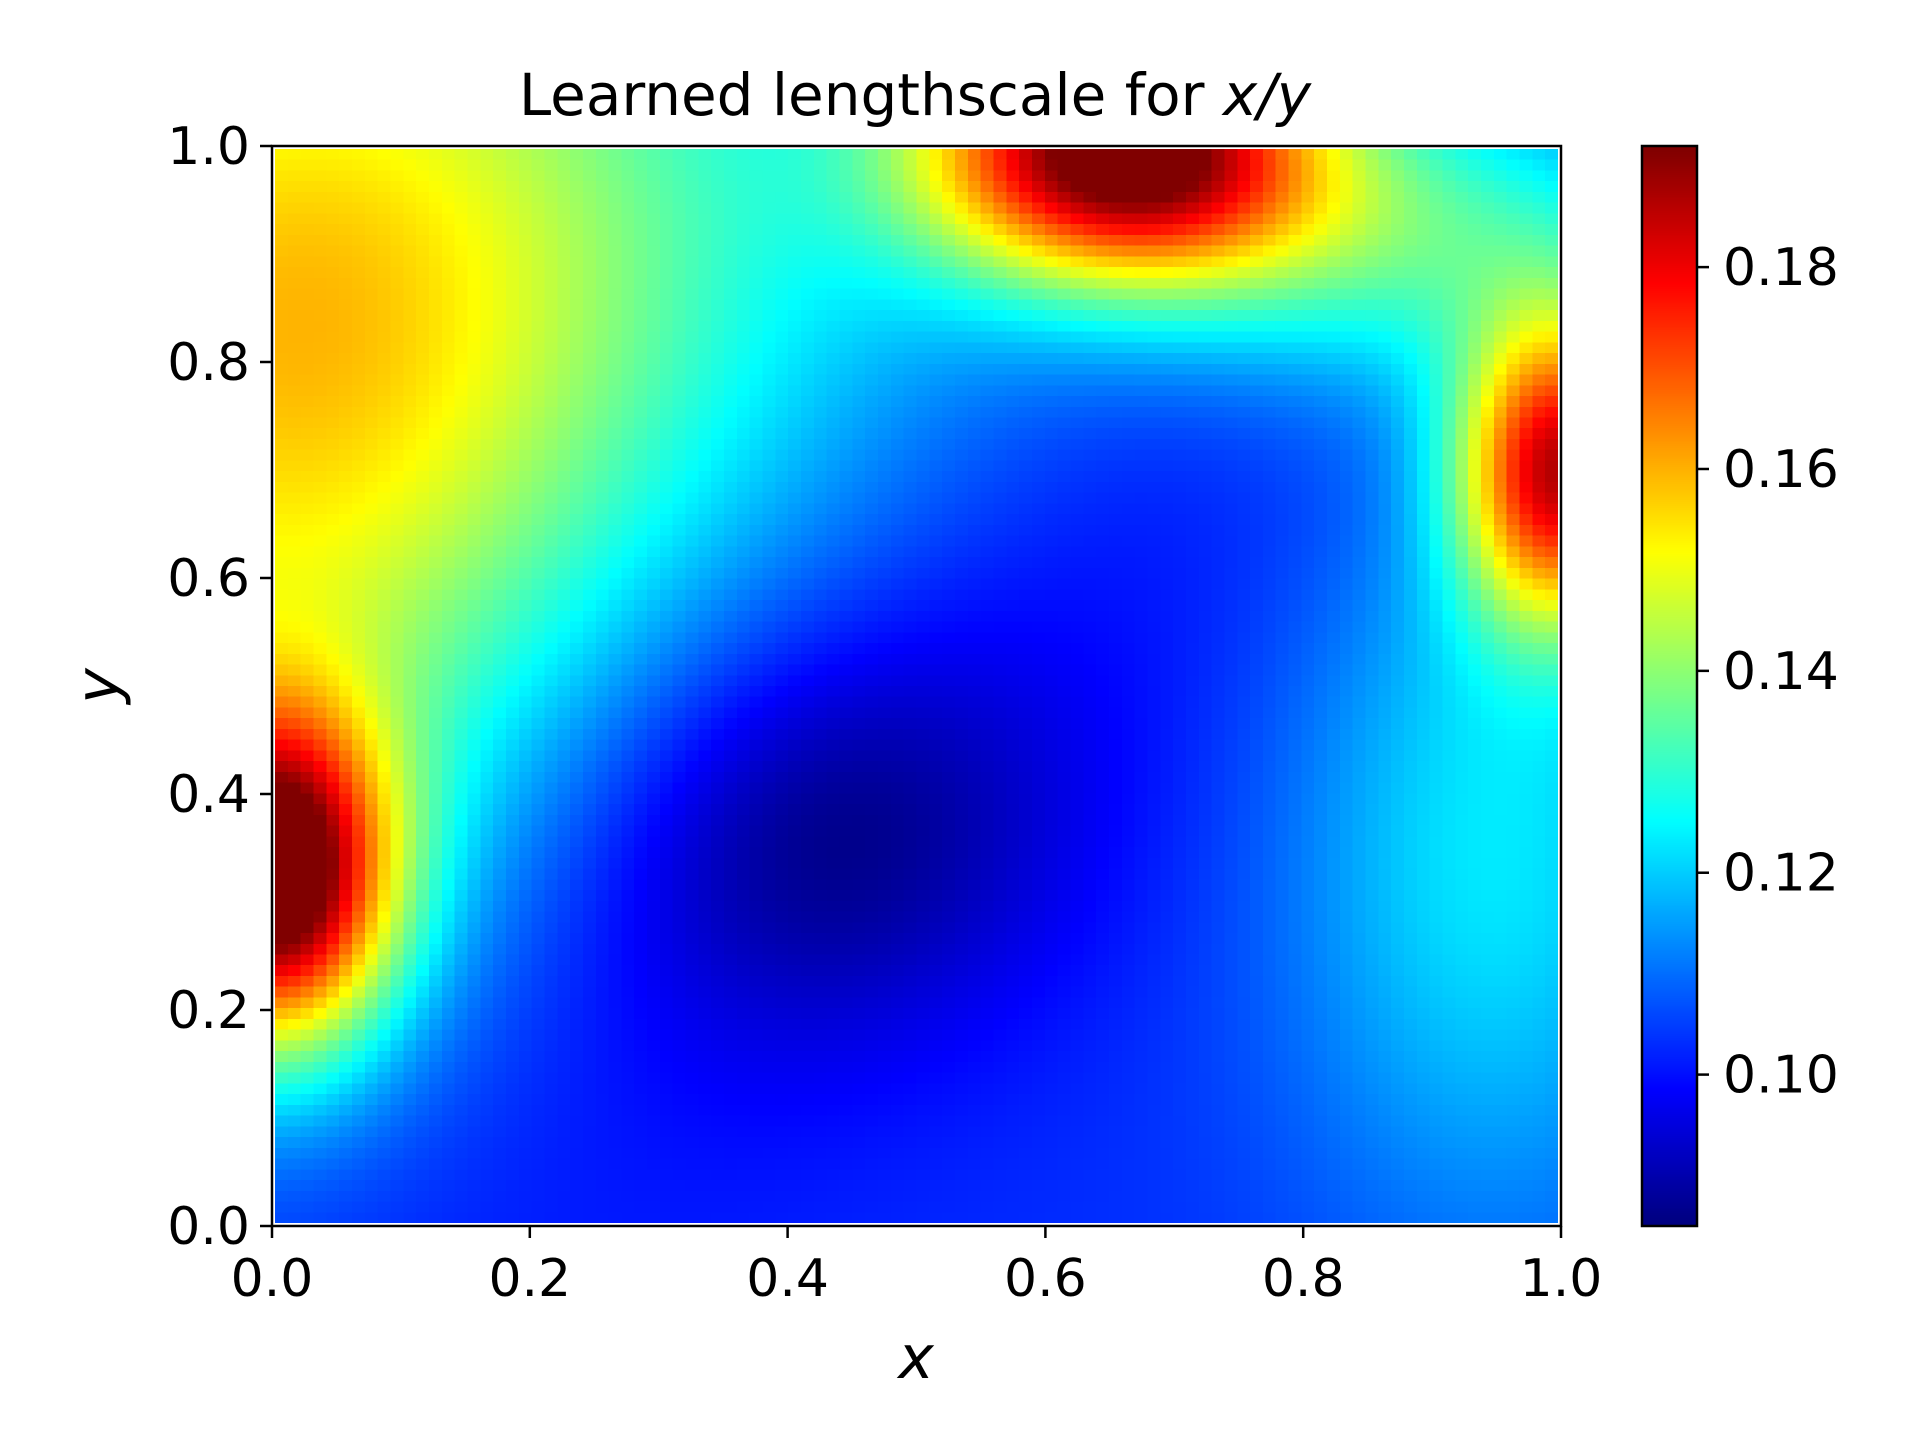 The image size is (1920, 1440). I want to click on x-tick-label: 0.8, so click(1303, 1279).